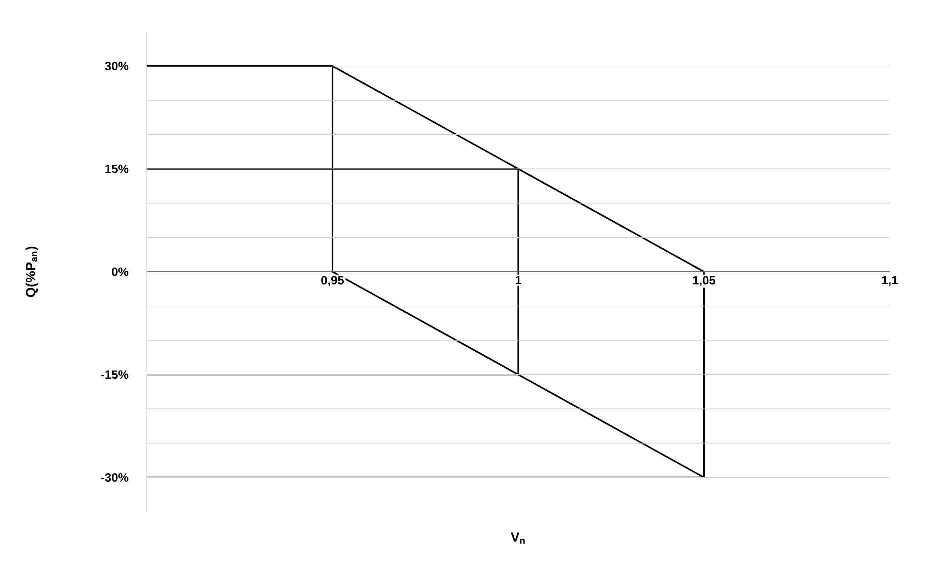  What do you see at coordinates (519, 280) in the screenshot?
I see `x-tick-label: 1` at bounding box center [519, 280].